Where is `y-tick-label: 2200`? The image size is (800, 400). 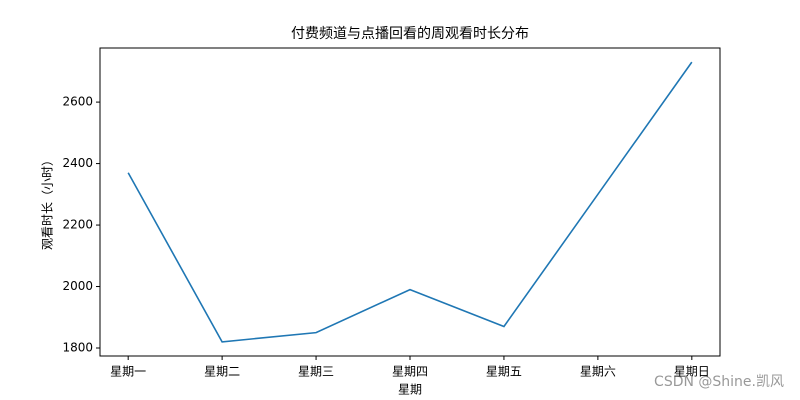
y-tick-label: 2200 is located at coordinates (77, 225).